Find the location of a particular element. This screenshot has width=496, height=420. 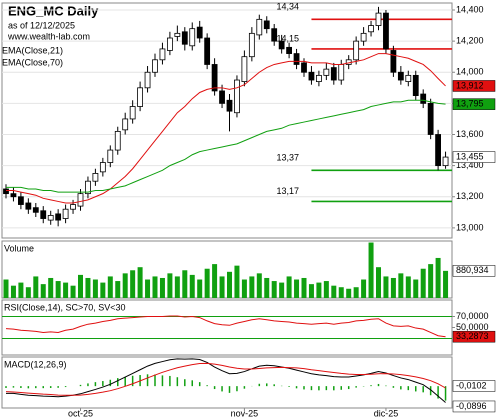

value-label: 33,2873 is located at coordinates (472, 336).